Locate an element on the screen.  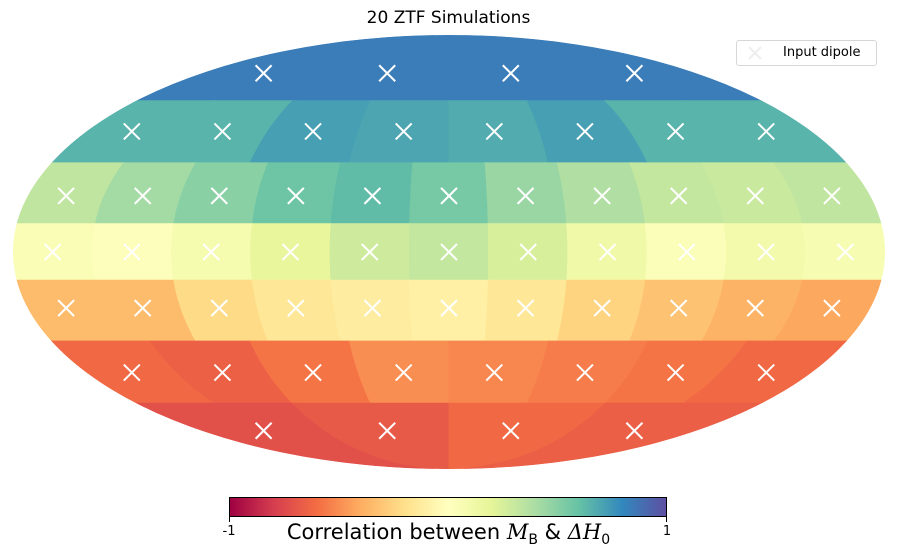
legend: Input dipole is located at coordinates (806, 53).